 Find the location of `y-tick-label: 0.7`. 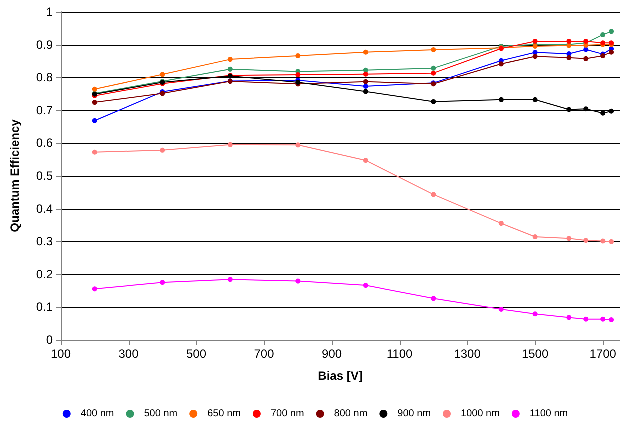

y-tick-label: 0.7 is located at coordinates (45, 110).